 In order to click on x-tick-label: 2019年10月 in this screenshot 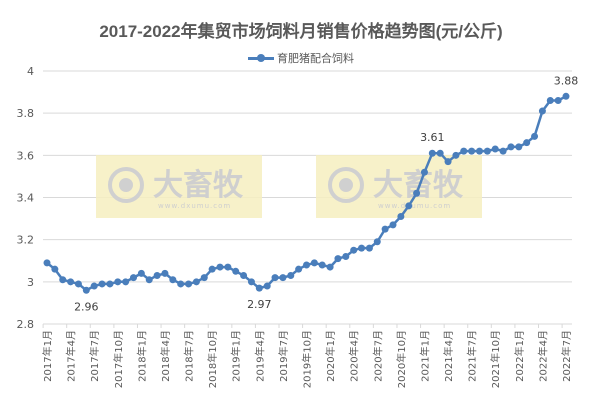, I will do `click(307, 359)`.